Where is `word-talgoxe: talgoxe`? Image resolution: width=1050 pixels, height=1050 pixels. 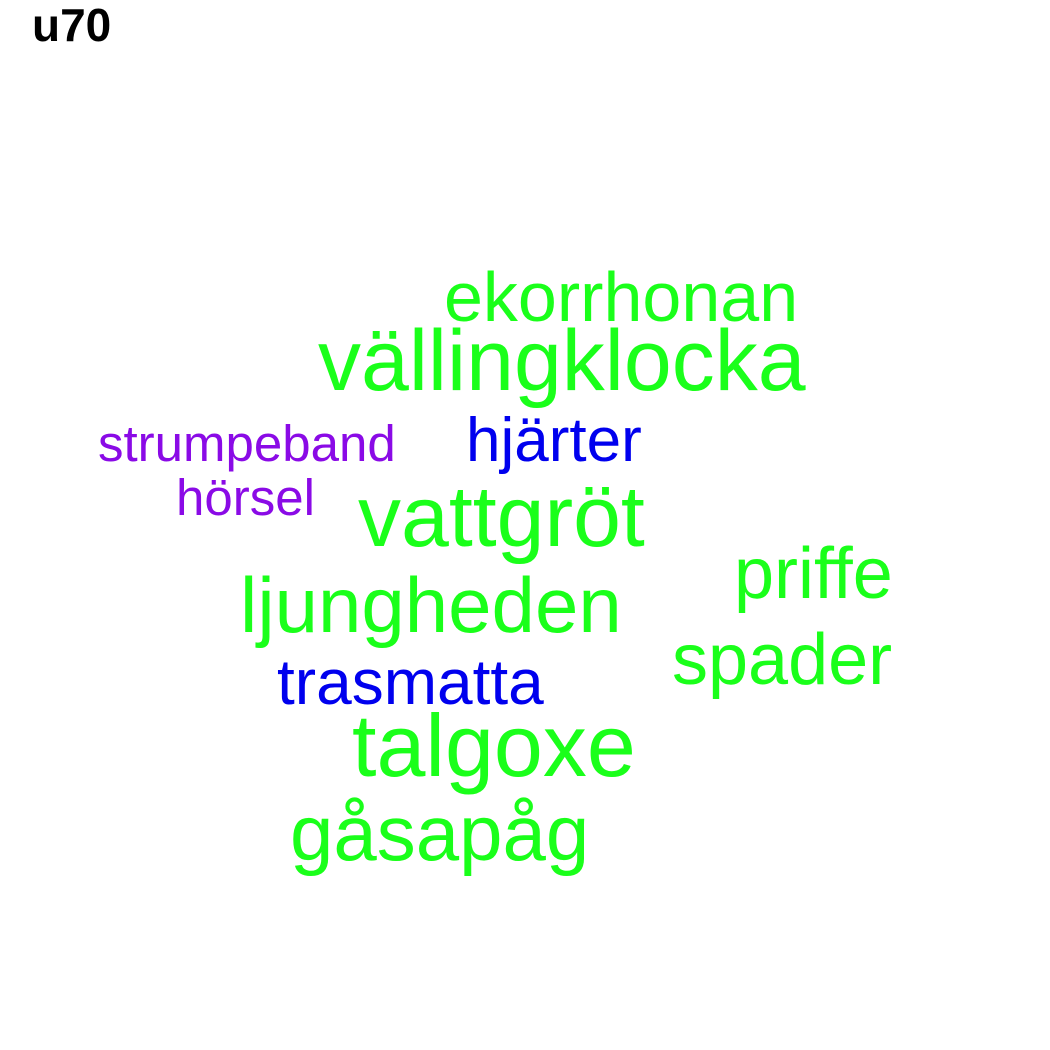 word-talgoxe: talgoxe is located at coordinates (494, 745).